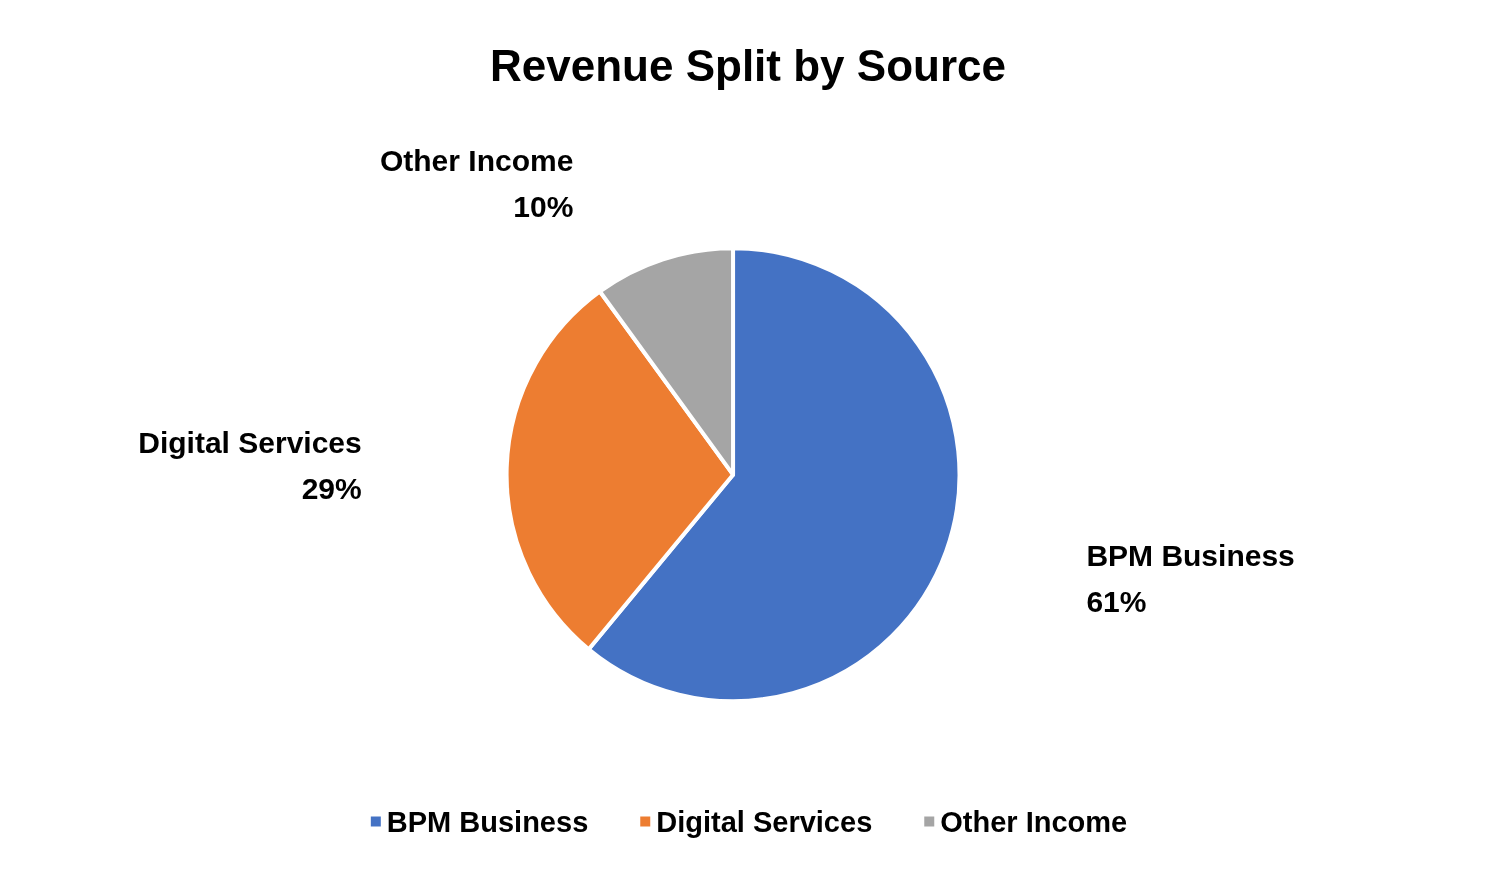 Image resolution: width=1496 pixels, height=871 pixels. What do you see at coordinates (331, 488) in the screenshot?
I see `data-label: 29%` at bounding box center [331, 488].